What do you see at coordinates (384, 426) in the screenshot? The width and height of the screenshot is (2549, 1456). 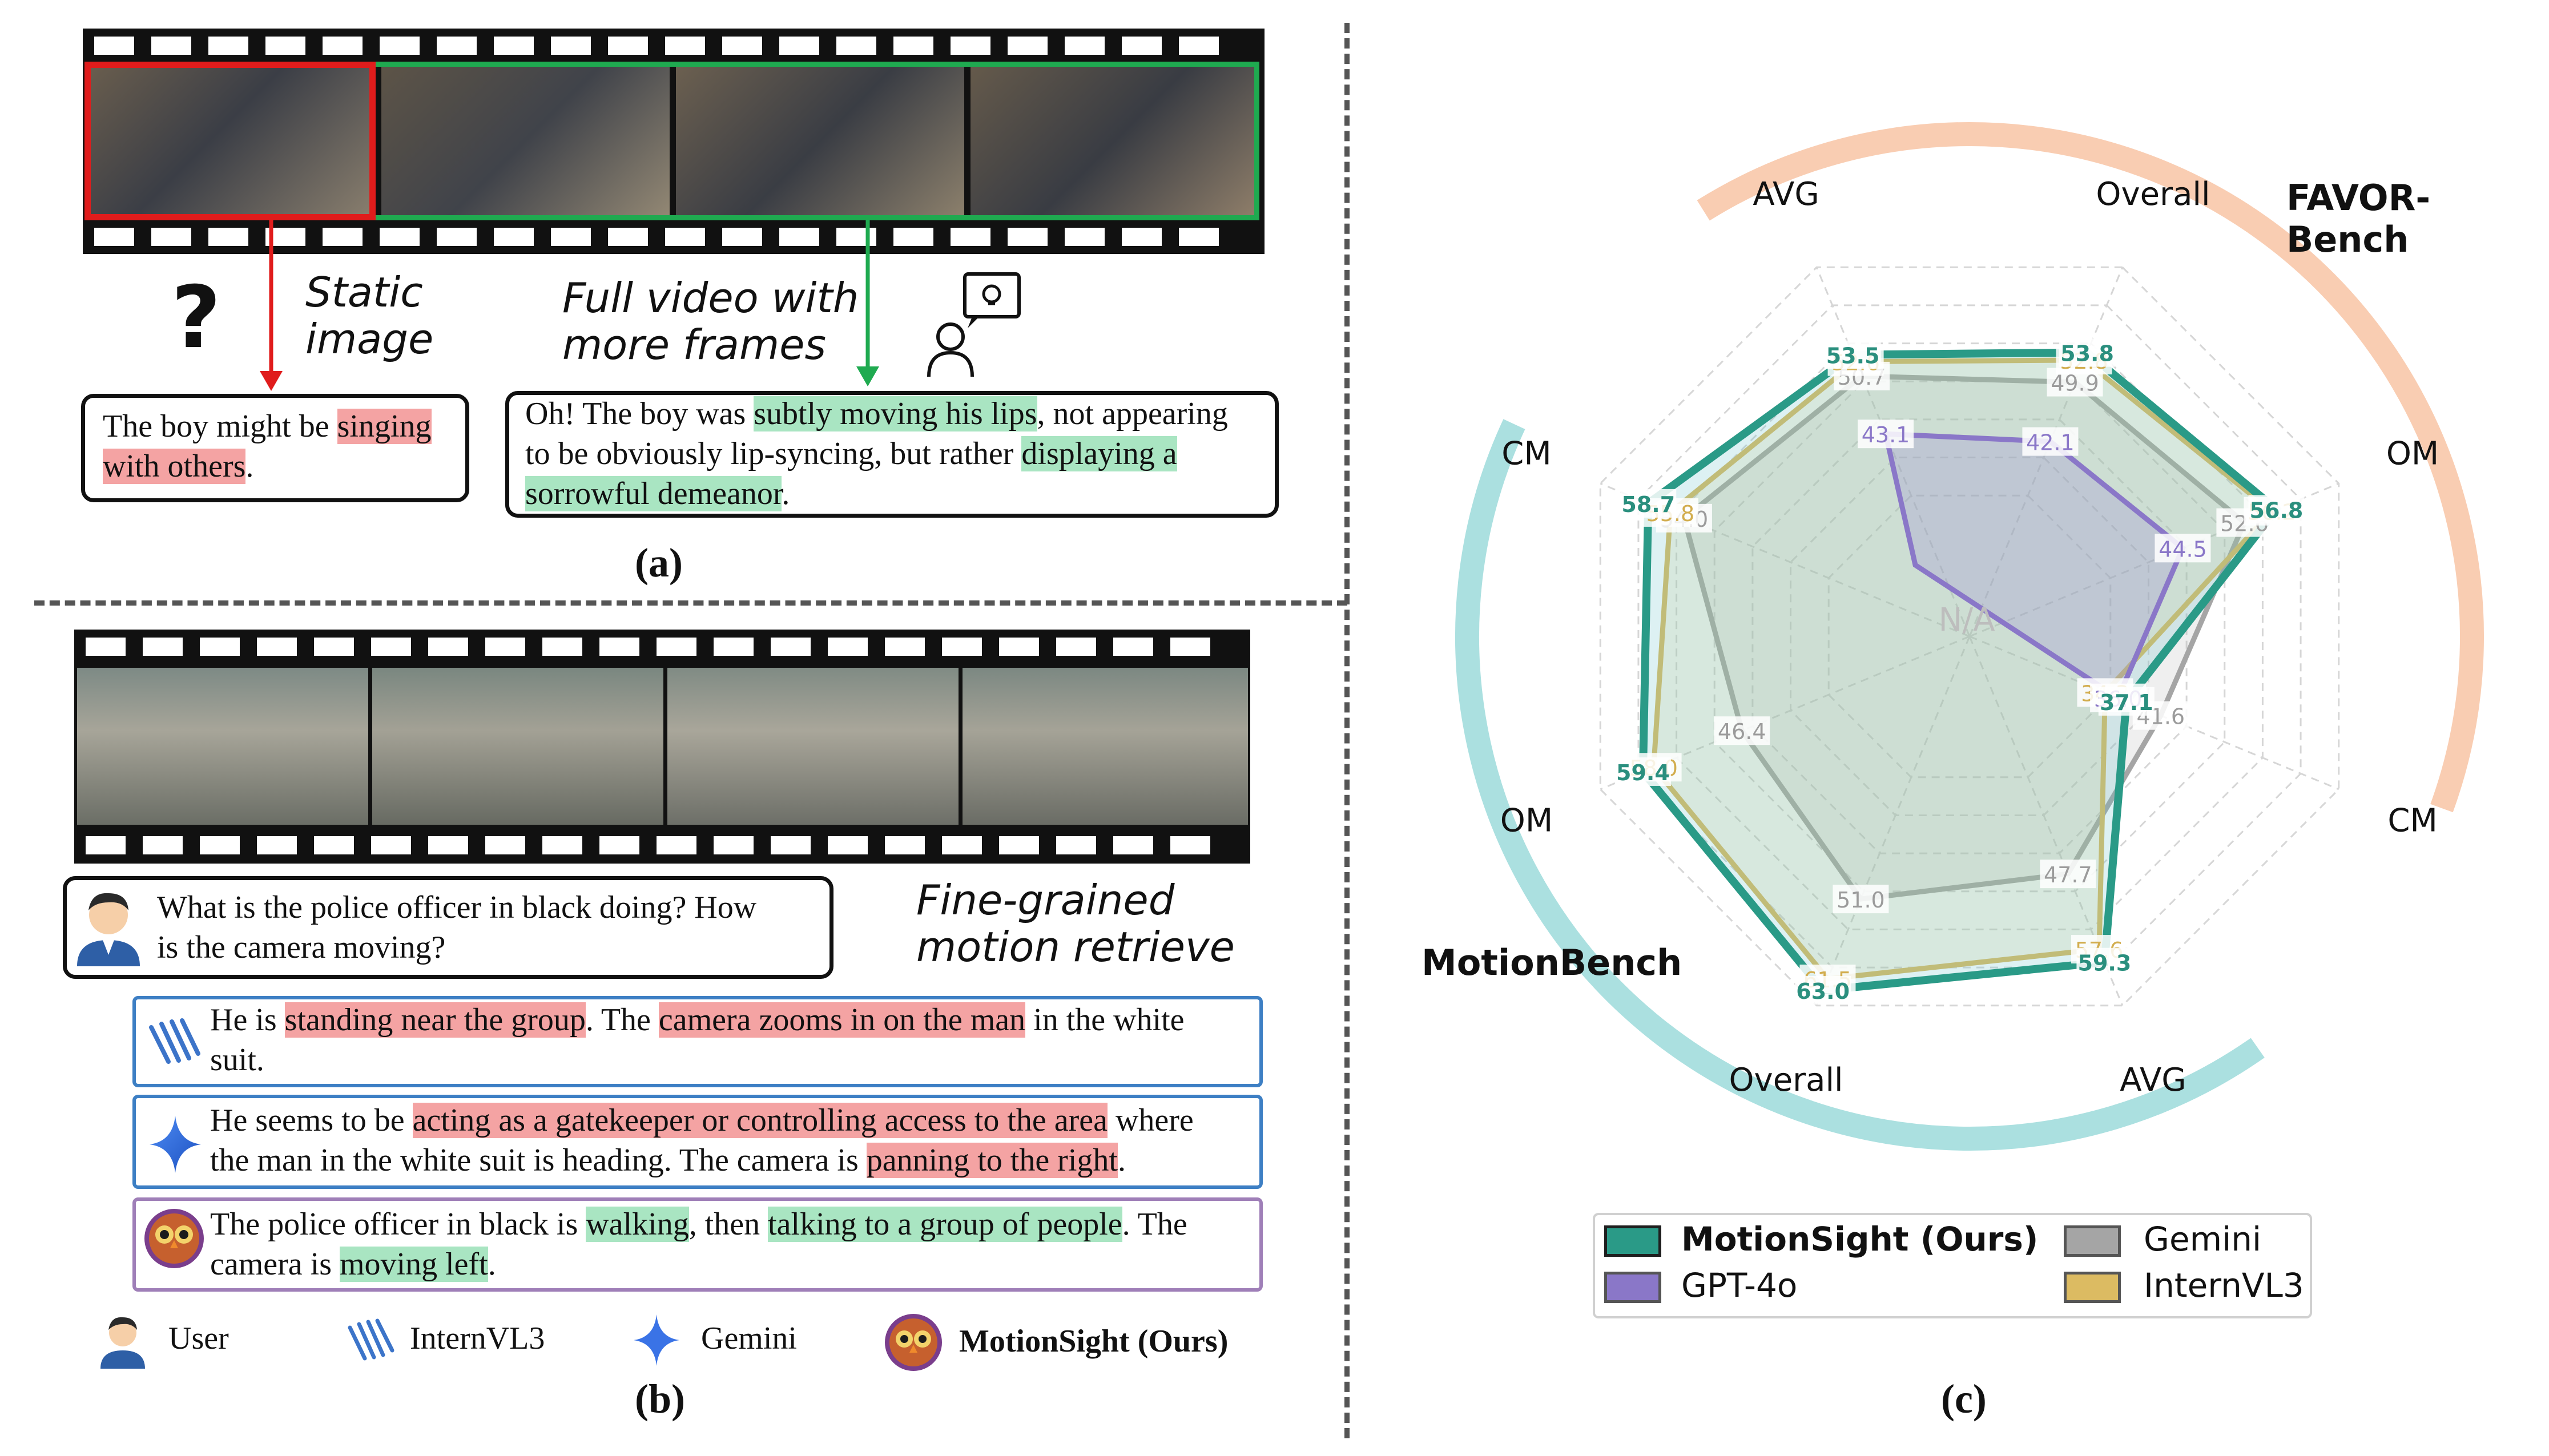 I see `static-answer-h1: singing` at bounding box center [384, 426].